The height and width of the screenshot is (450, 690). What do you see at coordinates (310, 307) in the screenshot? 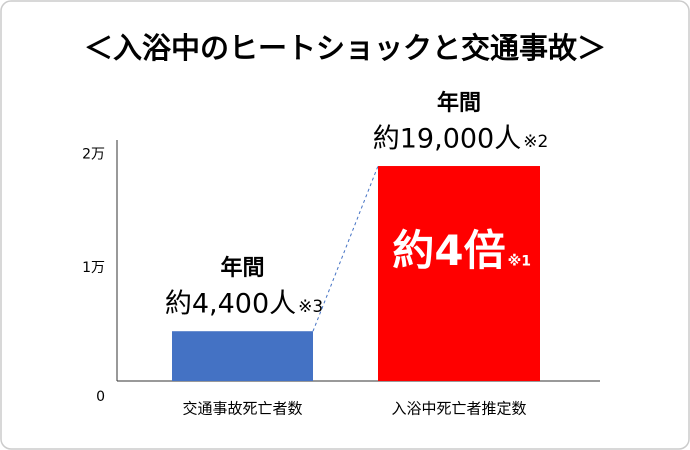
I see `note: ※3` at bounding box center [310, 307].